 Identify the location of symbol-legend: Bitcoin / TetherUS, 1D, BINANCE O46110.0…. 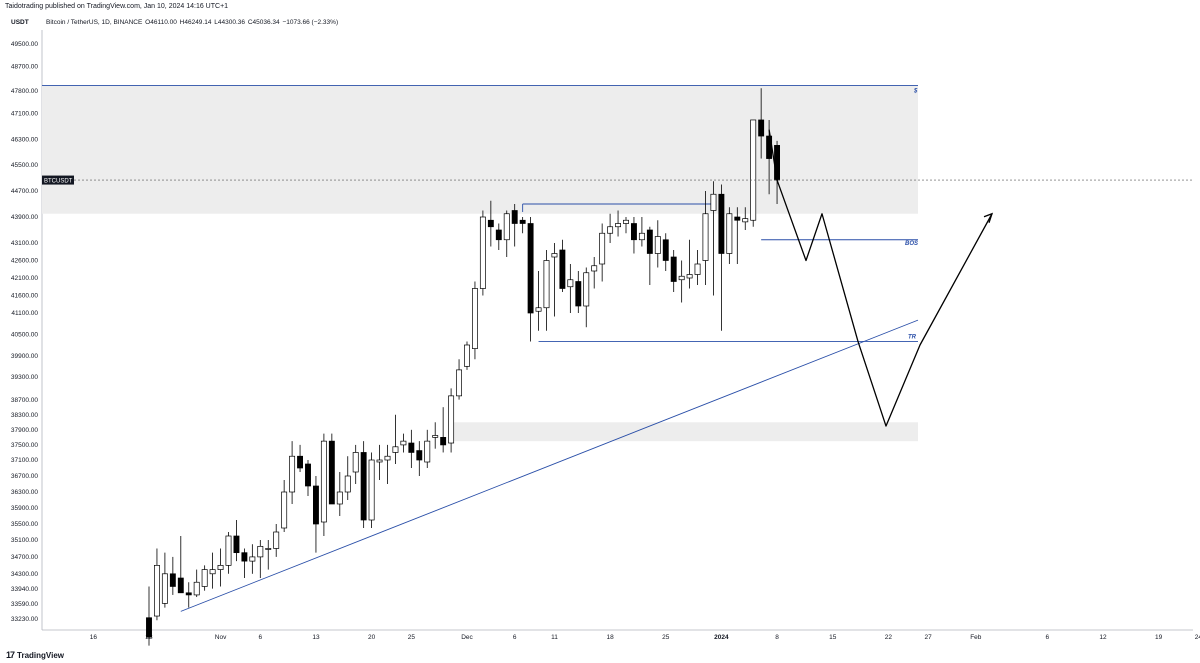
(192, 22).